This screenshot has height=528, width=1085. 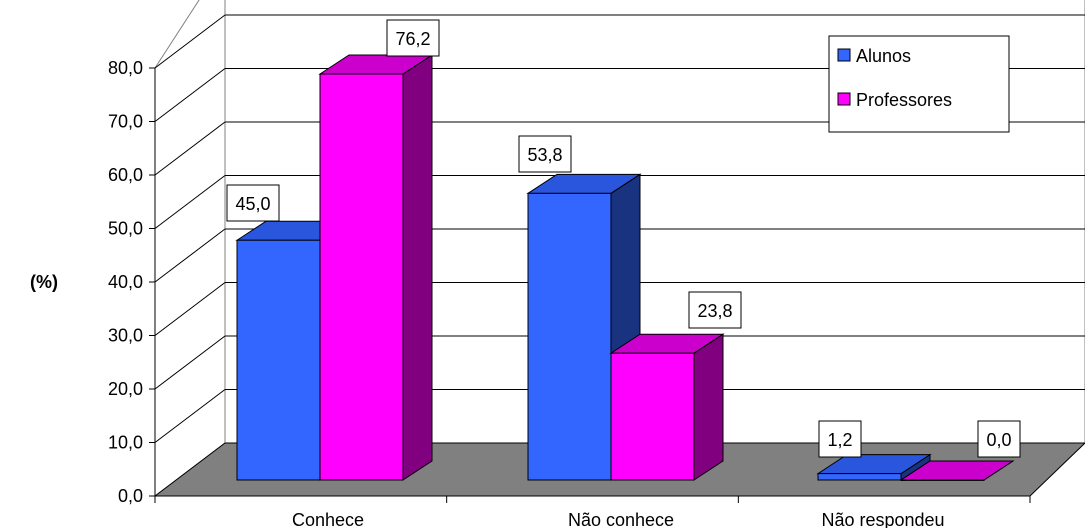 I want to click on legend-label: Alunos, so click(x=883, y=56).